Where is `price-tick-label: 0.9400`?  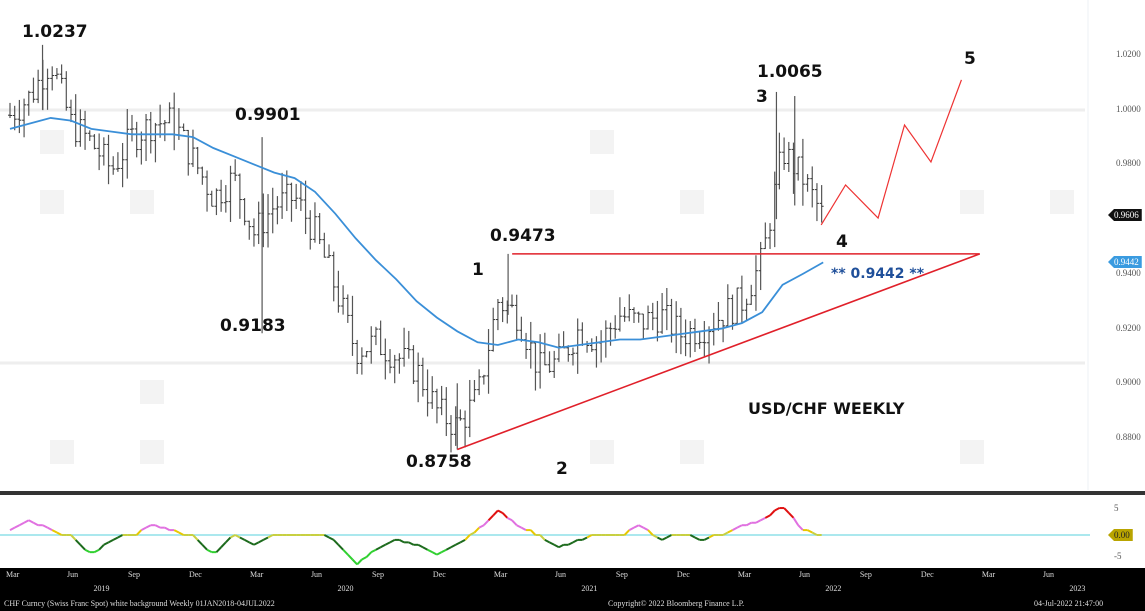 price-tick-label: 0.9400 is located at coordinates (1128, 272).